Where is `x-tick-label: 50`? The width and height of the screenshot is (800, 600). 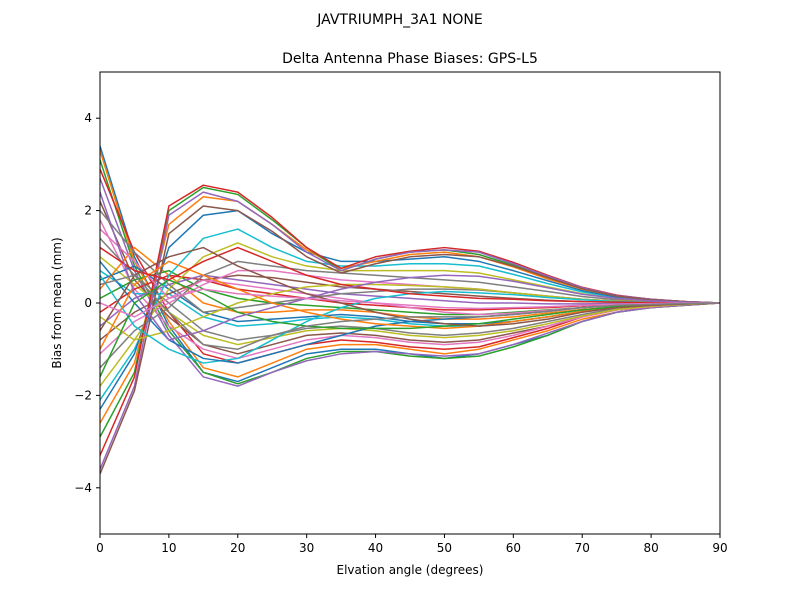 x-tick-label: 50 is located at coordinates (444, 548).